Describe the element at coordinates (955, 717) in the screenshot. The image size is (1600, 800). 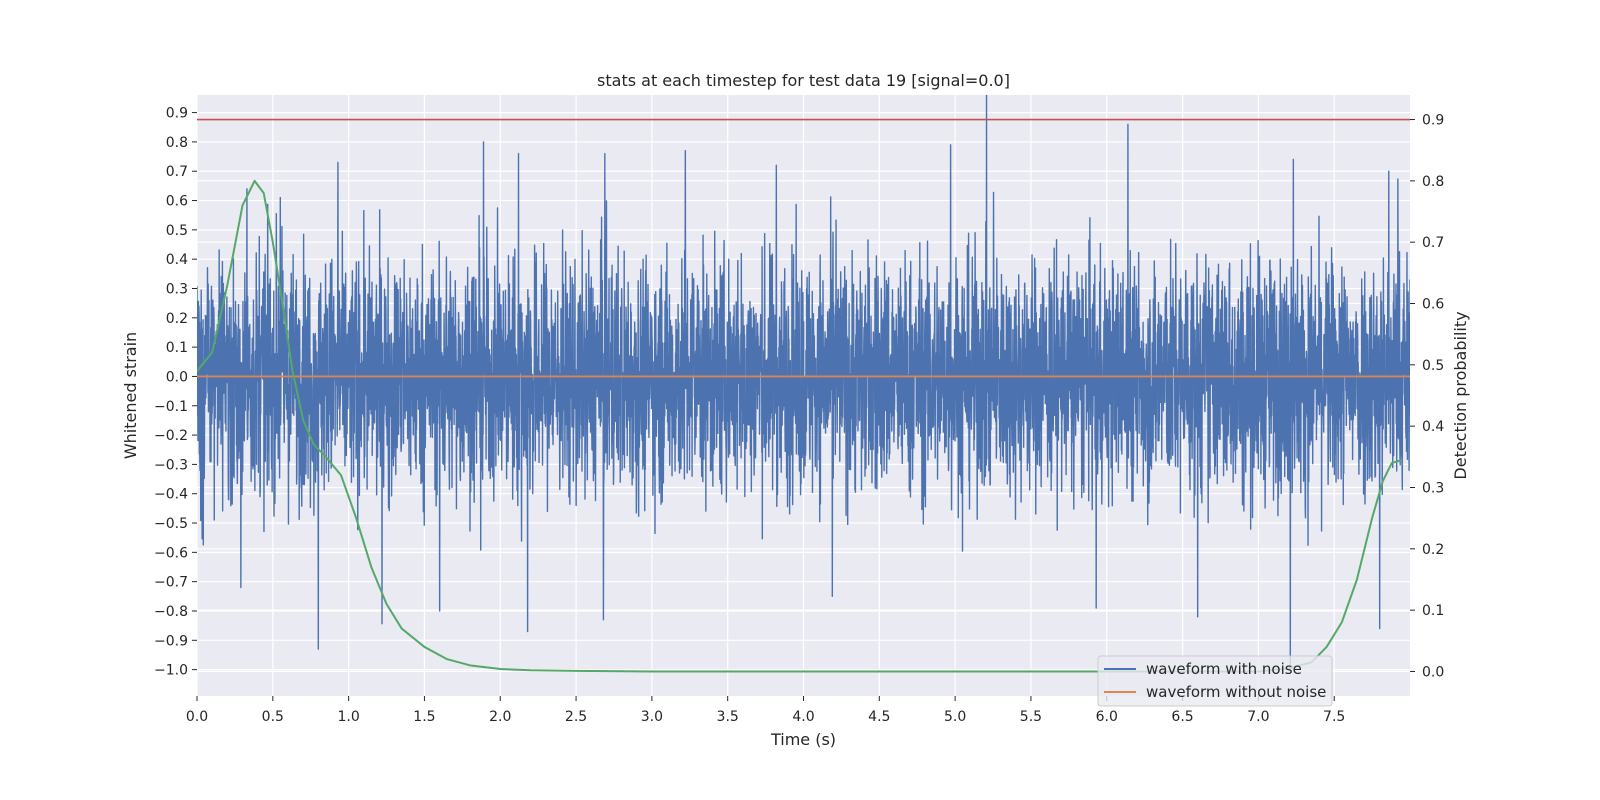
I see `x-tick-label: 5.0` at that location.